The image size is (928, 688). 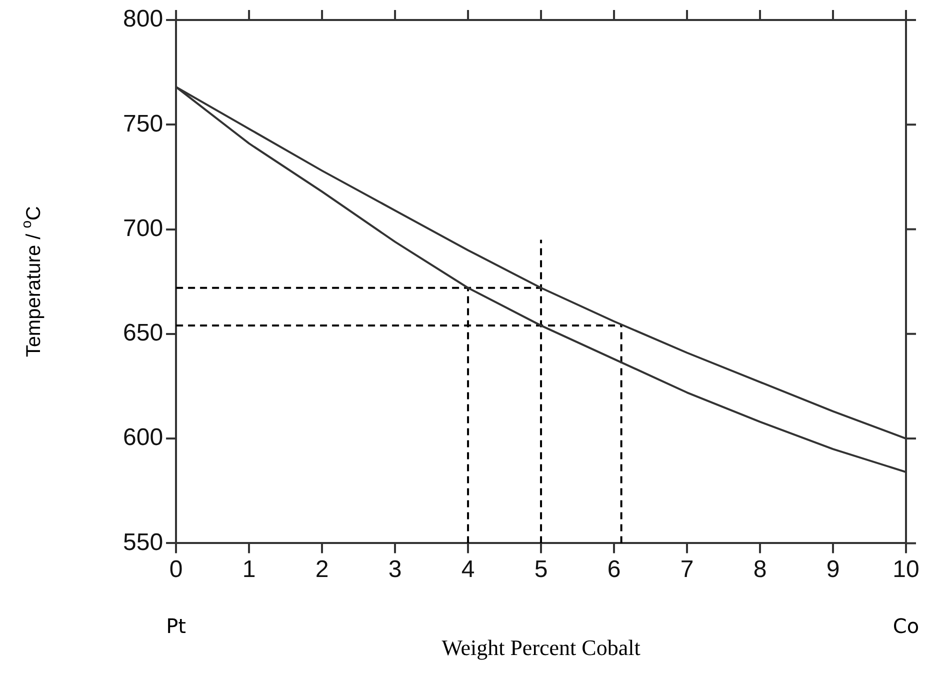 What do you see at coordinates (143, 124) in the screenshot?
I see `y-tick-label: 750` at bounding box center [143, 124].